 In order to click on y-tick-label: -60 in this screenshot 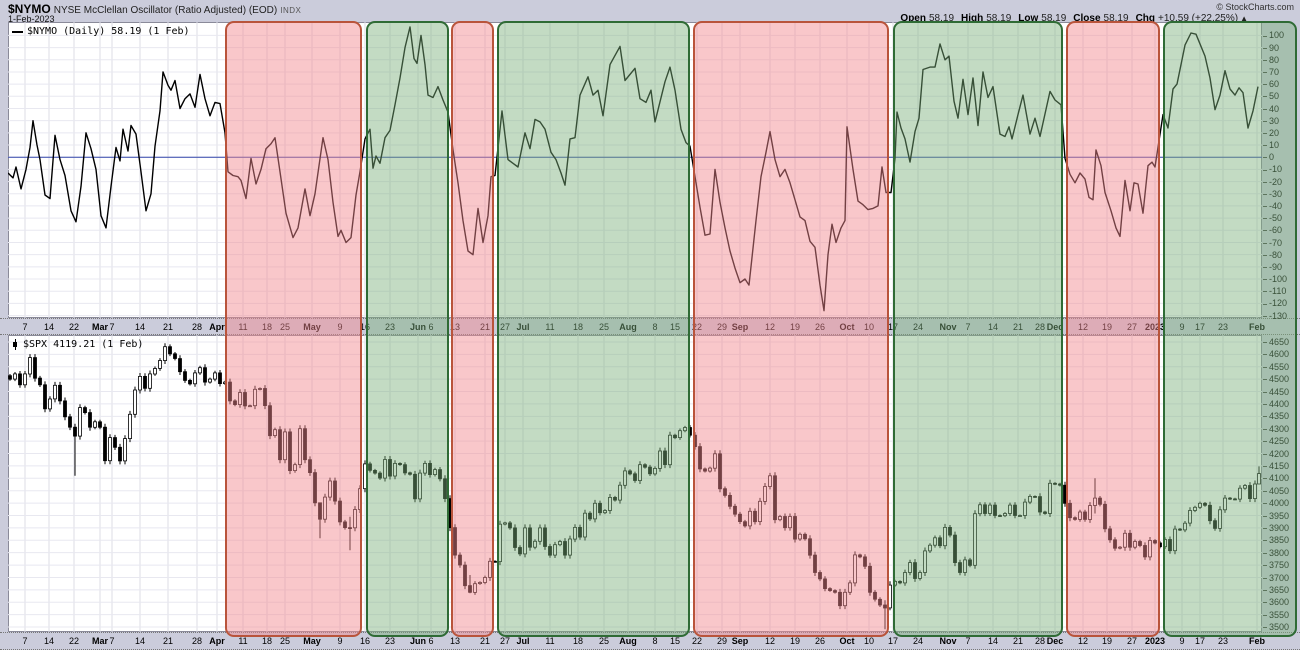, I will do `click(1272, 230)`.